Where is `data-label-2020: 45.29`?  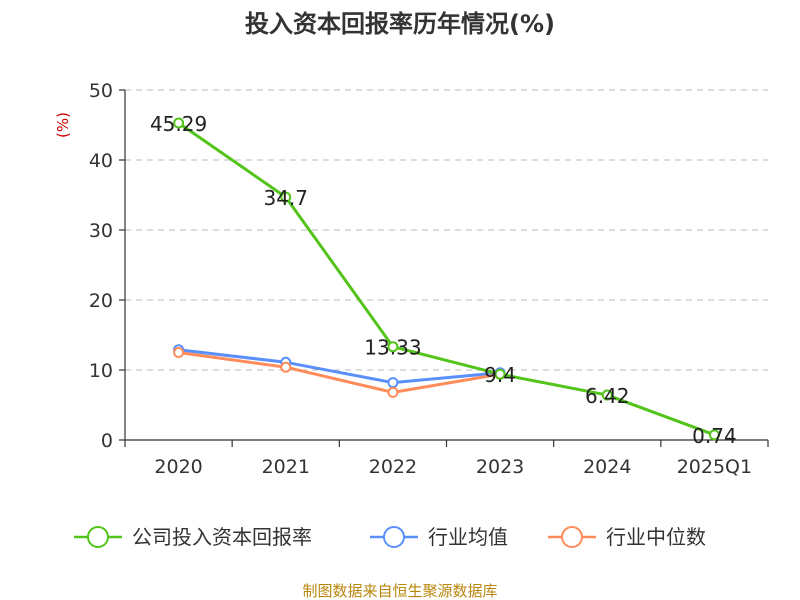
data-label-2020: 45.29 is located at coordinates (178, 124).